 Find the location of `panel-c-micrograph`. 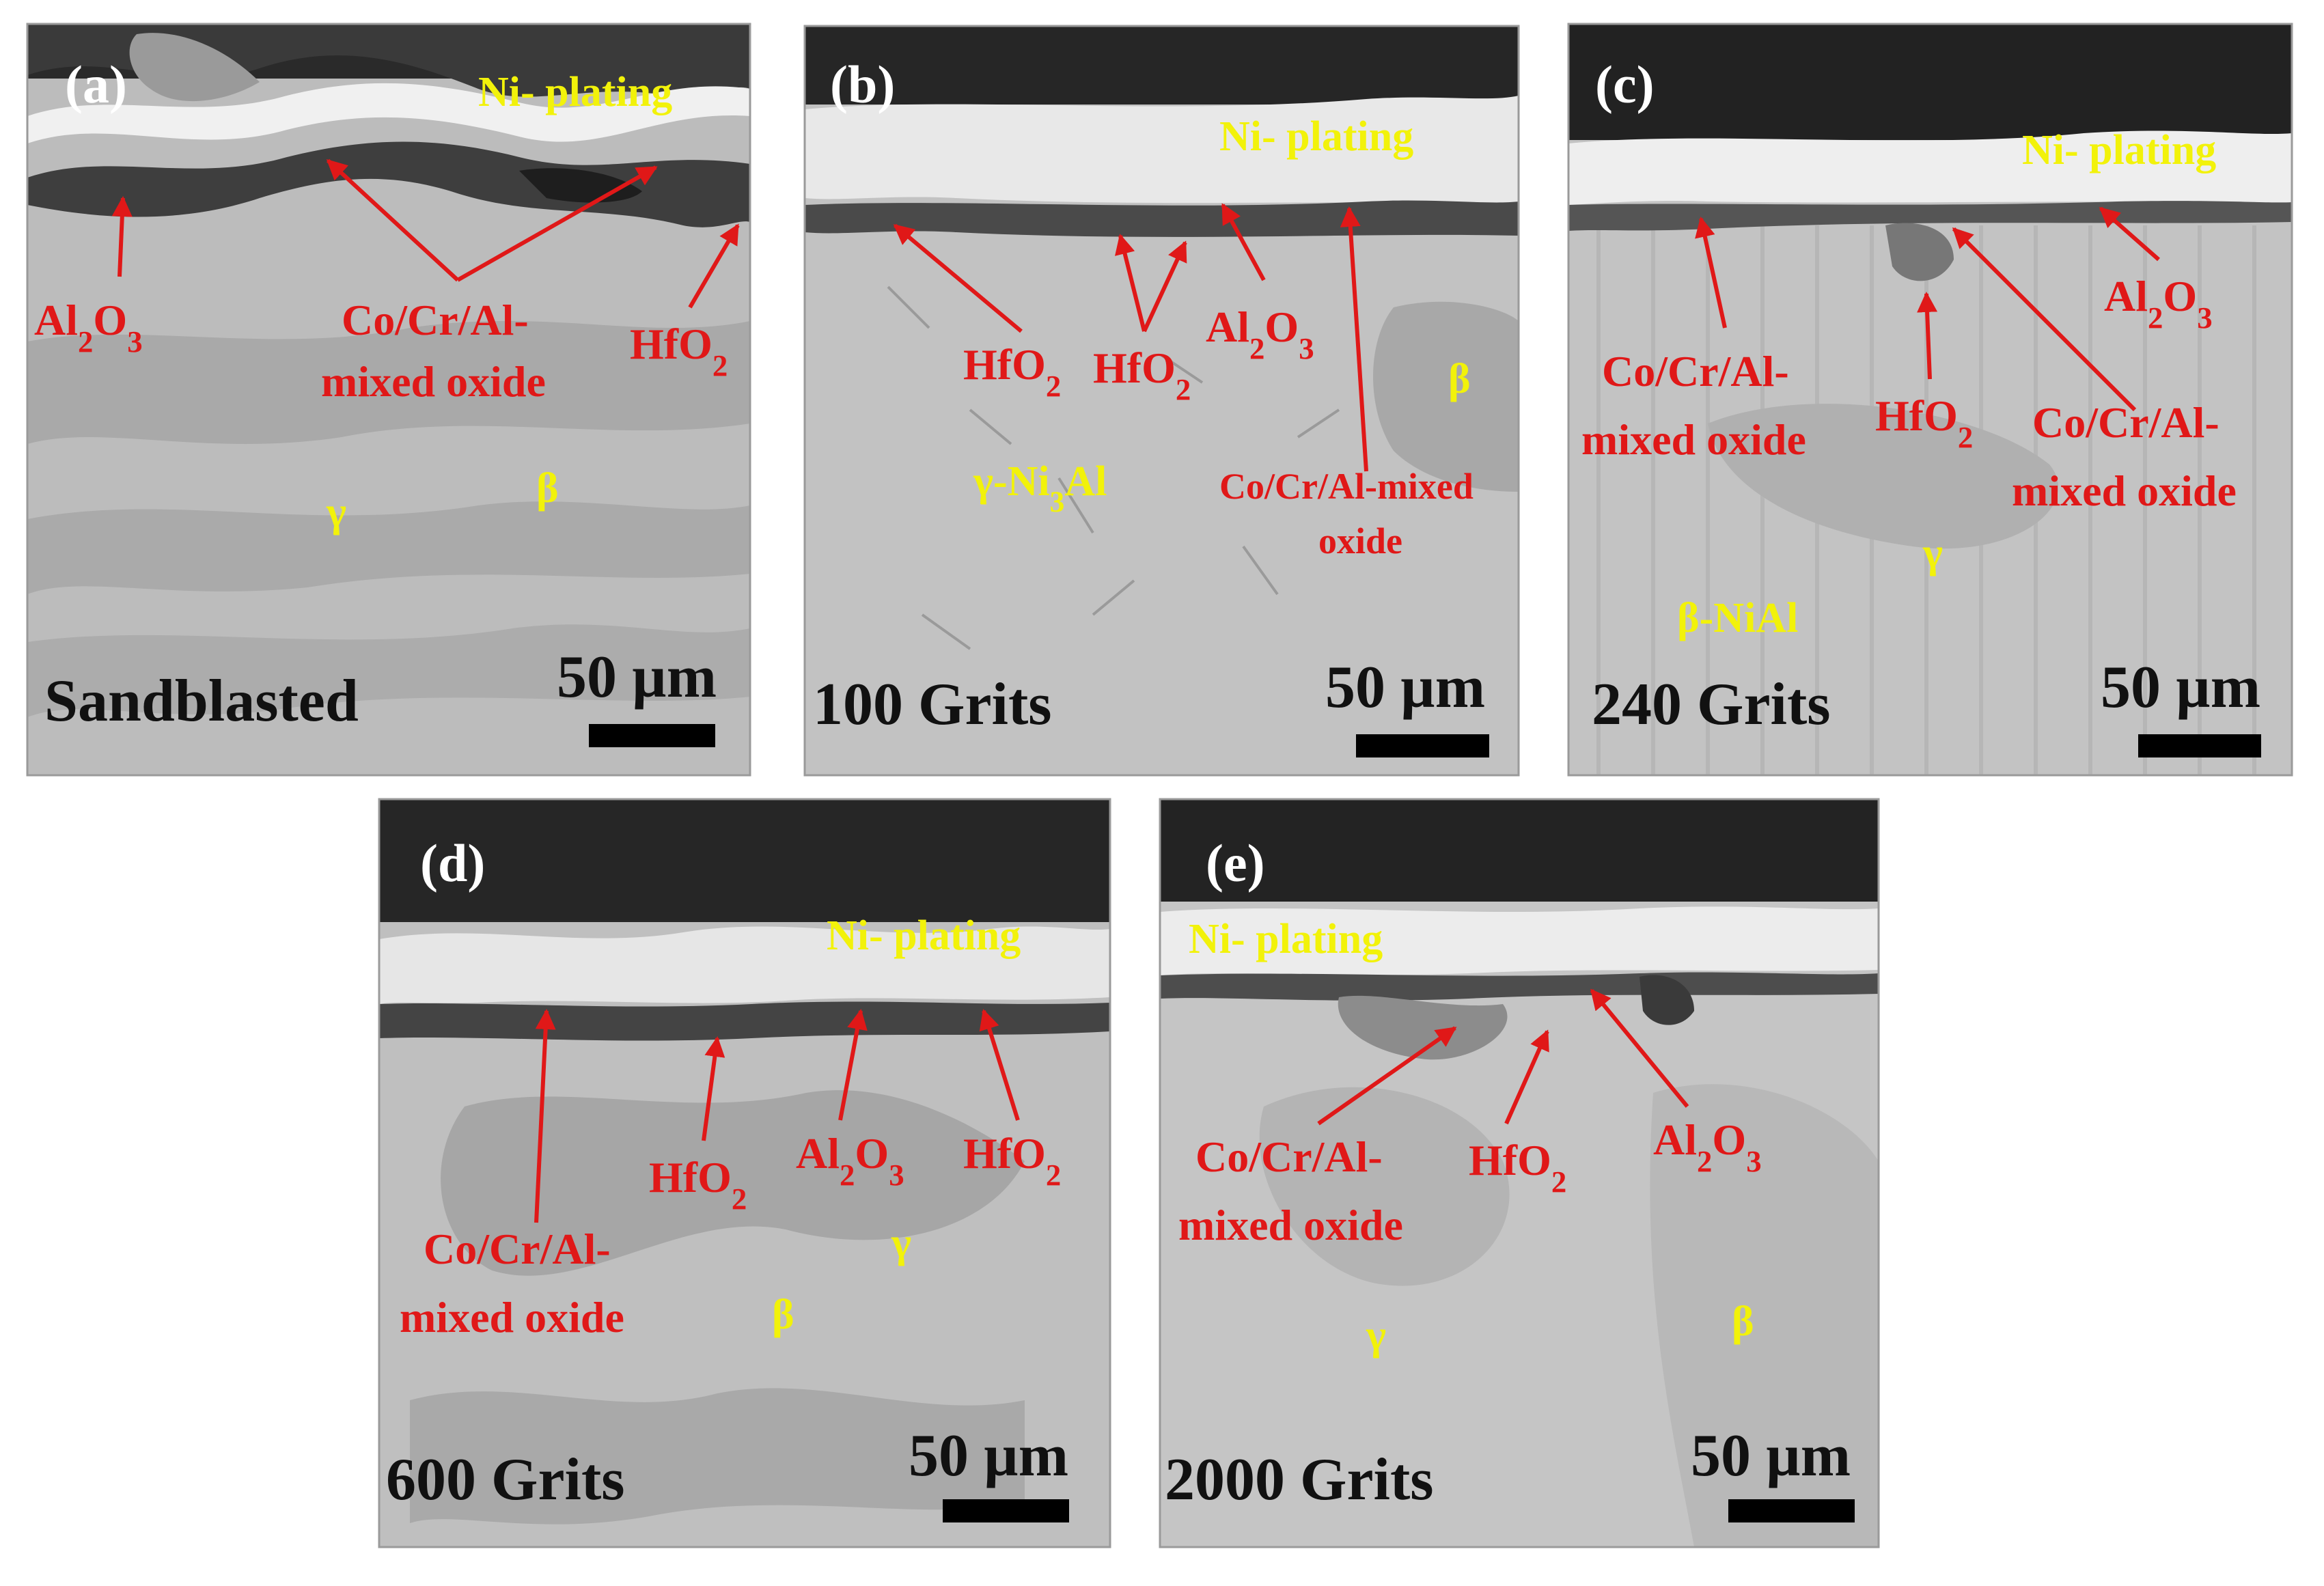

panel-c-micrograph is located at coordinates (1930, 399).